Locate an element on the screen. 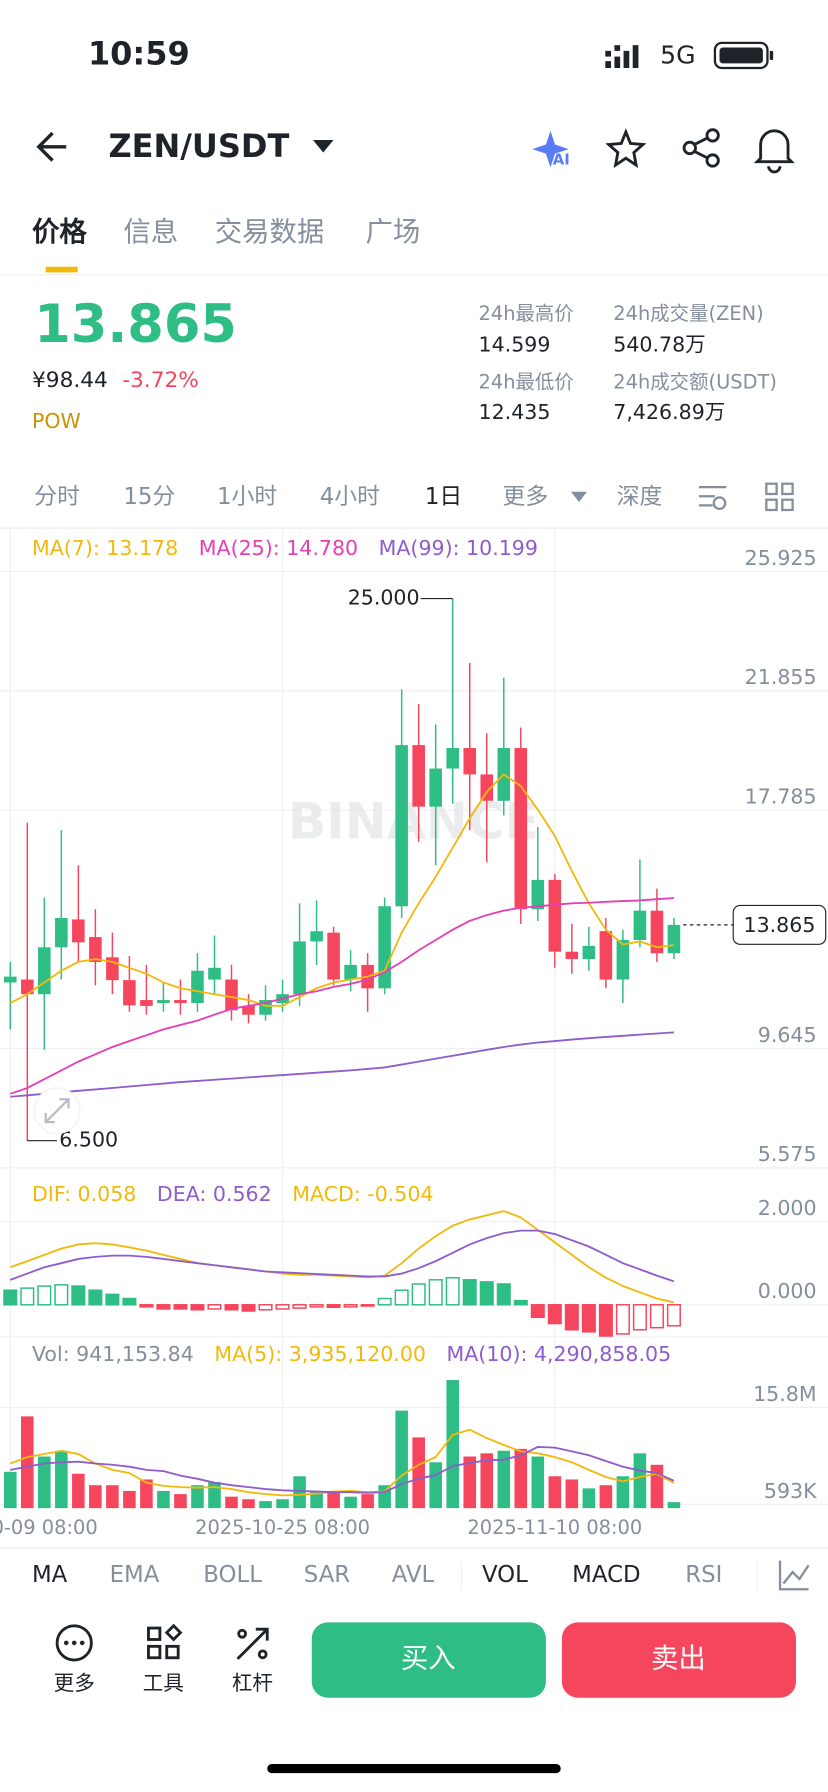 This screenshot has width=828, height=1792. current-price-label: 13.865 is located at coordinates (780, 925).